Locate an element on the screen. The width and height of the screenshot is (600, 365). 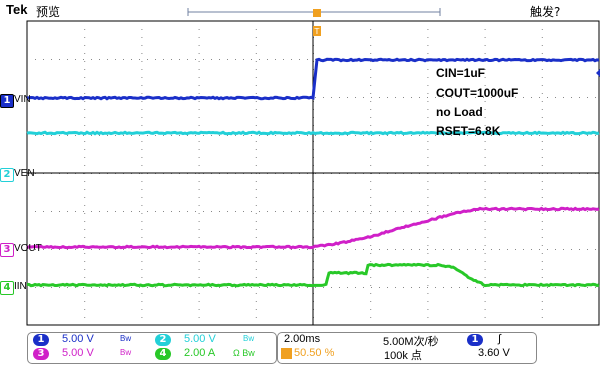
ch3-label: VOUT is located at coordinates (28, 248).